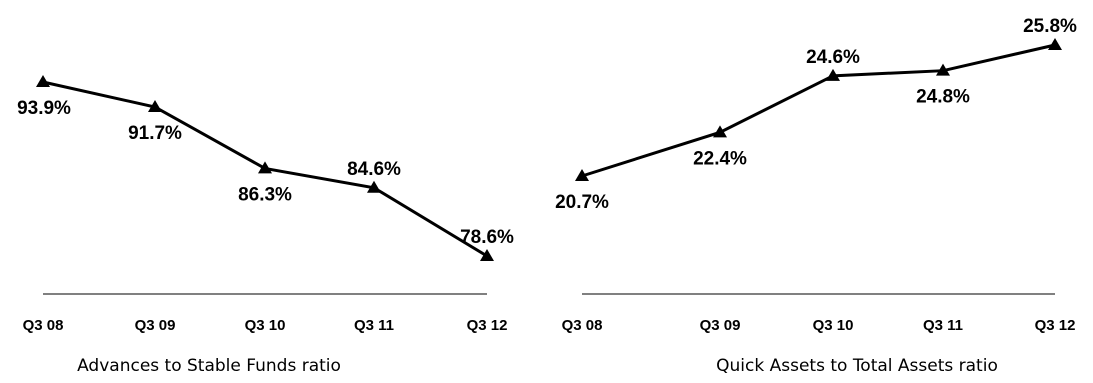 Image resolution: width=1093 pixels, height=383 pixels. Describe the element at coordinates (209, 366) in the screenshot. I see `chart-title: Advances to Stable Funds ratio` at that location.